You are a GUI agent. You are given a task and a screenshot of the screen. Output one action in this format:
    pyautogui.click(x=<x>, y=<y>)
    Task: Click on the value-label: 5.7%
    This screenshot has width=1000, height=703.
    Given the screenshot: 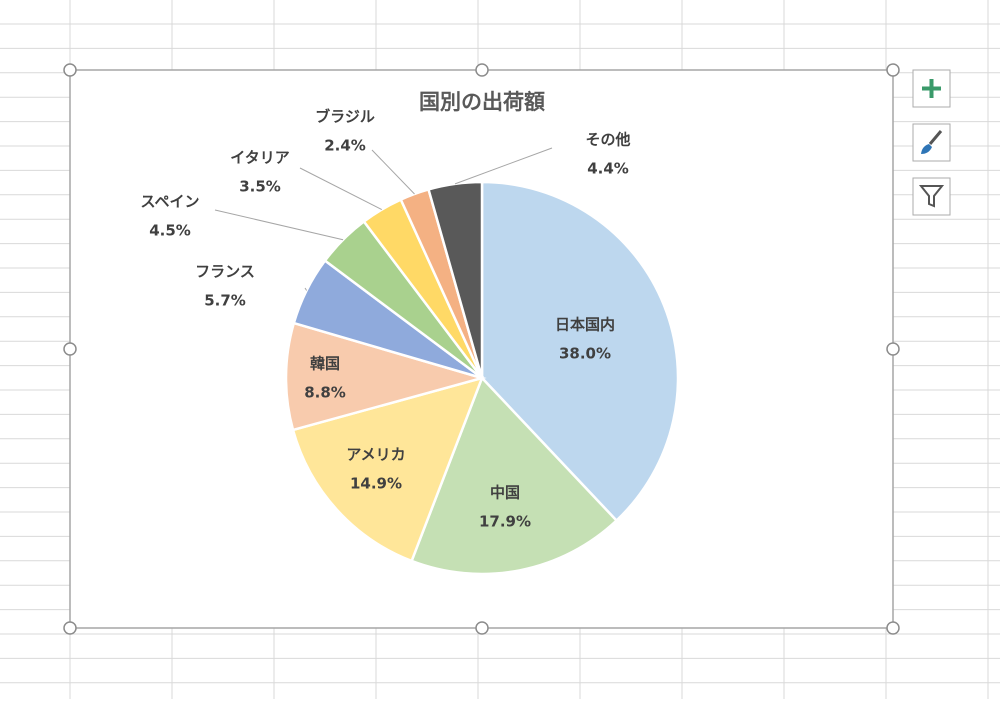 What is the action you would take?
    pyautogui.click(x=225, y=301)
    